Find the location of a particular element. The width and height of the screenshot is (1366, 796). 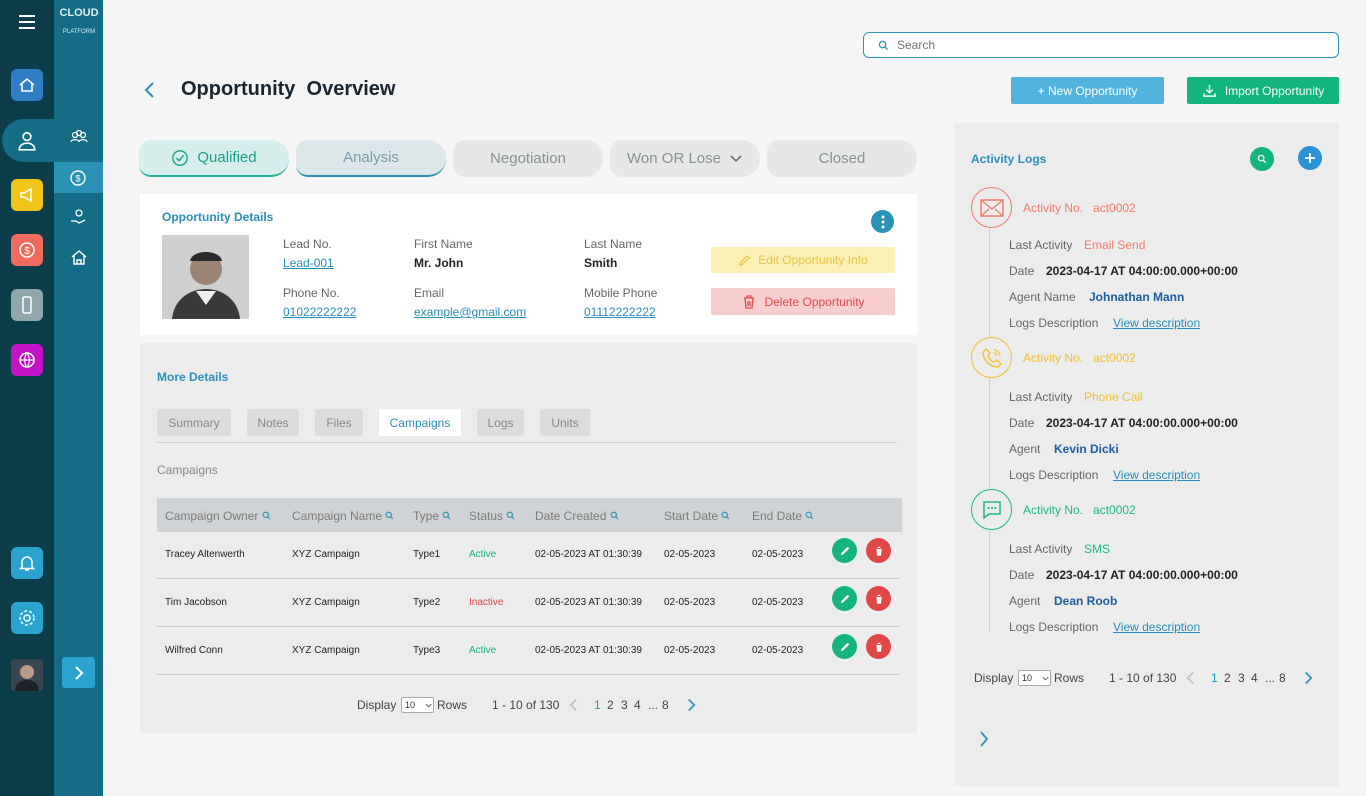

opportunity-nav-item: $ is located at coordinates (78, 177).